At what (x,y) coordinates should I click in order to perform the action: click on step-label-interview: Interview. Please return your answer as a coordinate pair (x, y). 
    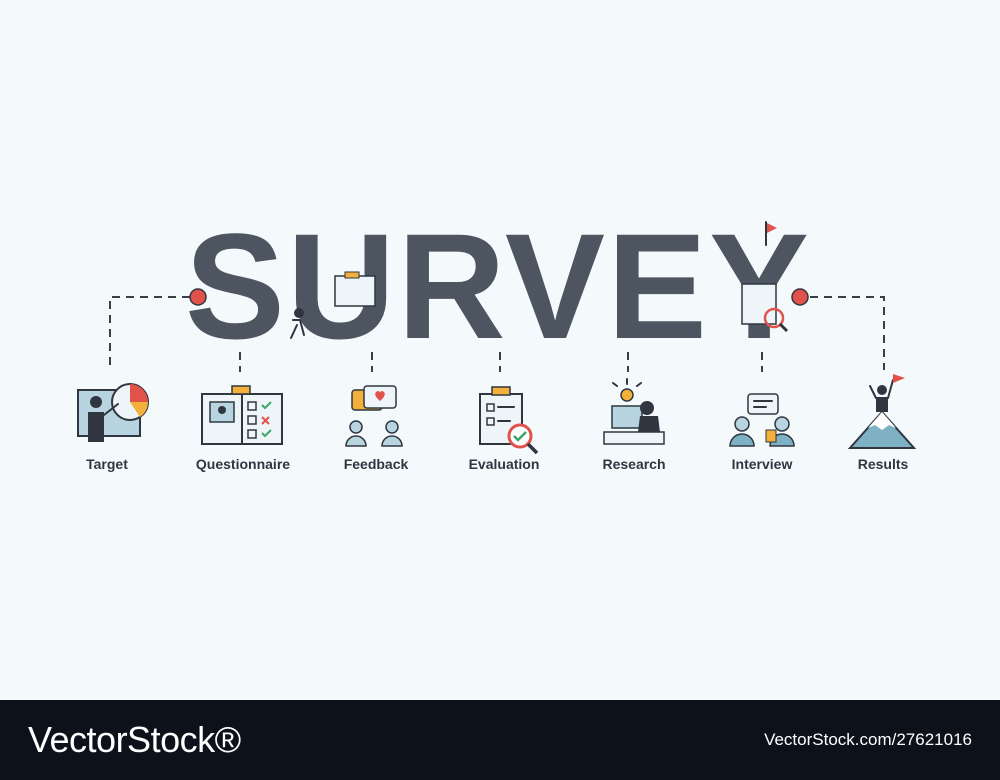
    Looking at the image, I should click on (762, 464).